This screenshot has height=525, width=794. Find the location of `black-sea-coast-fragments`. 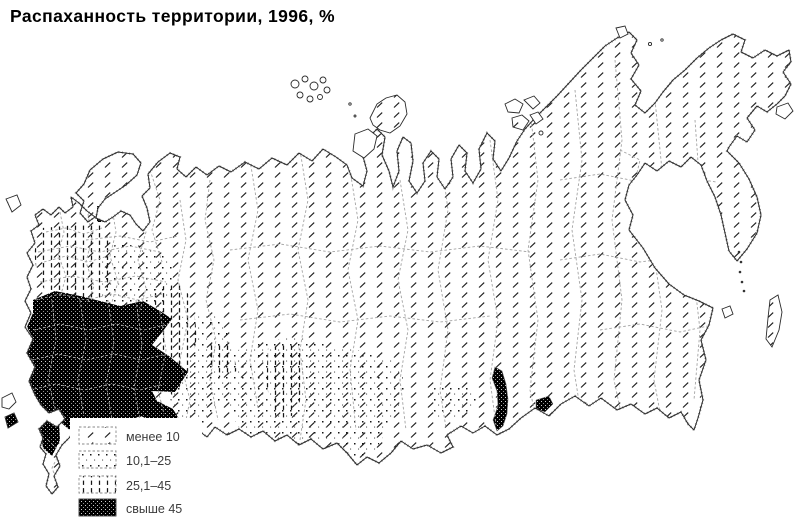

black-sea-coast-fragments is located at coordinates (10, 410).